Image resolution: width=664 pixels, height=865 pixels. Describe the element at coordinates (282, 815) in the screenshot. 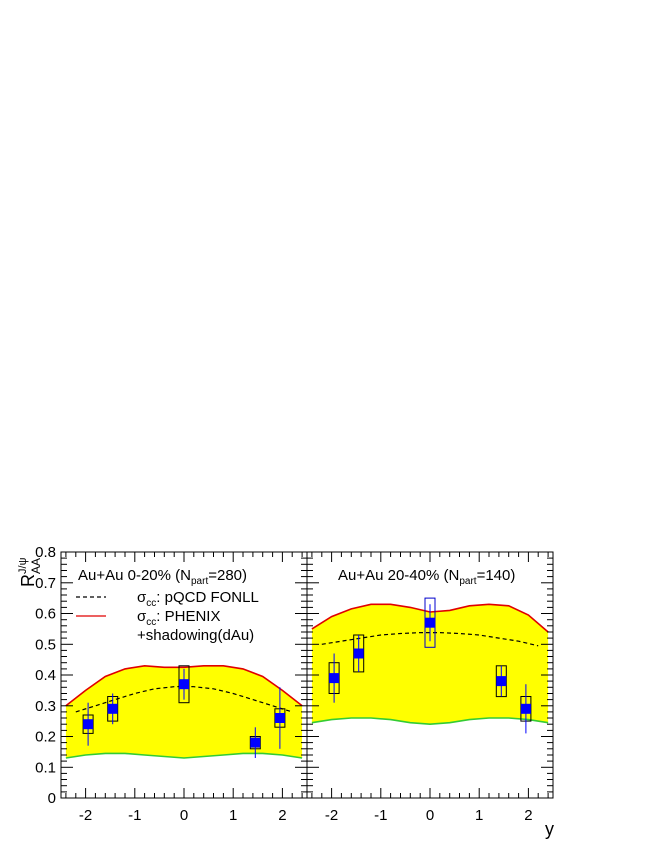

I see `panel-1-xtick-label: 2` at that location.